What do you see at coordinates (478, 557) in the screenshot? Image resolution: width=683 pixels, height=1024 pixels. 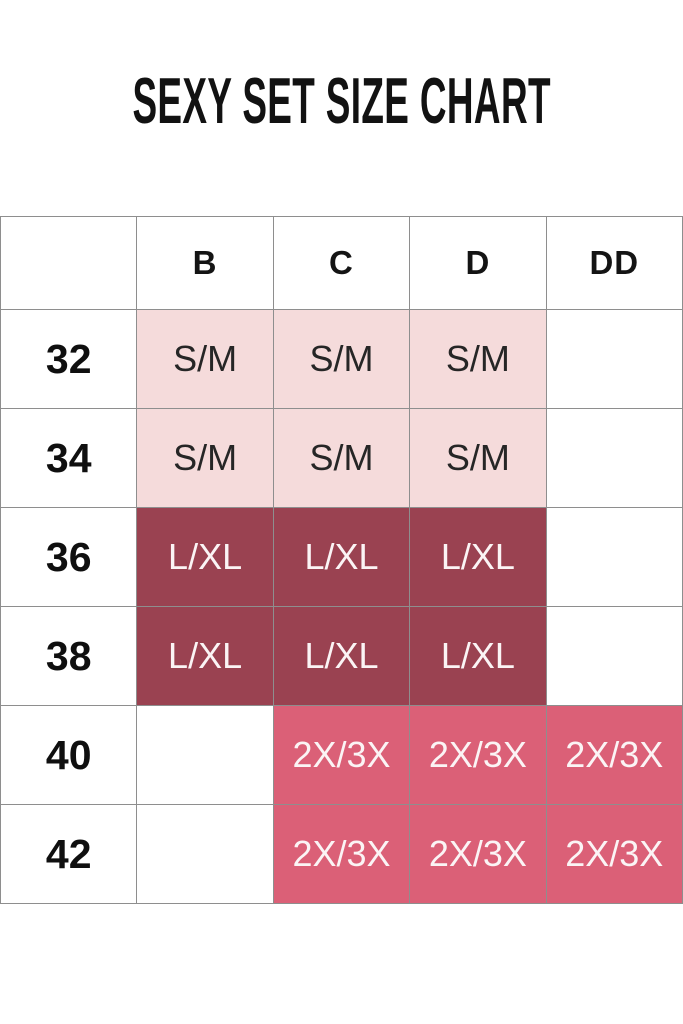 I see `size-cell-36-d: L/XL` at bounding box center [478, 557].